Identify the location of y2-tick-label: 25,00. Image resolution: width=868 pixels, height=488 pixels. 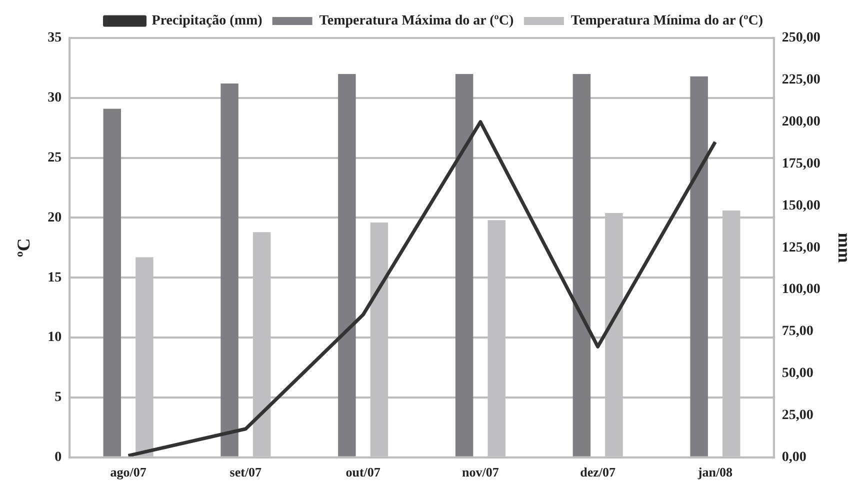
(798, 416).